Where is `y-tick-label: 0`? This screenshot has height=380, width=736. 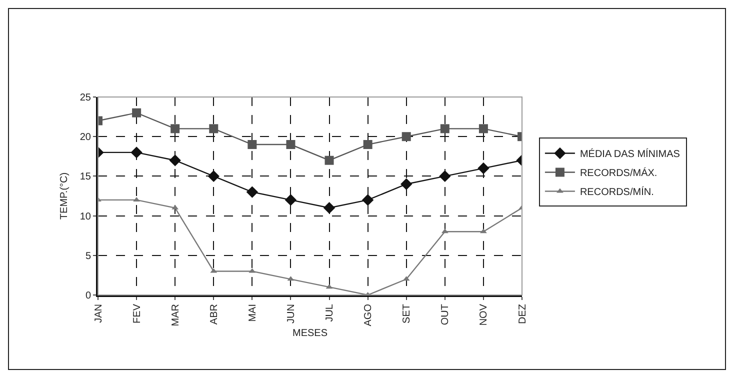 y-tick-label: 0 is located at coordinates (88, 296).